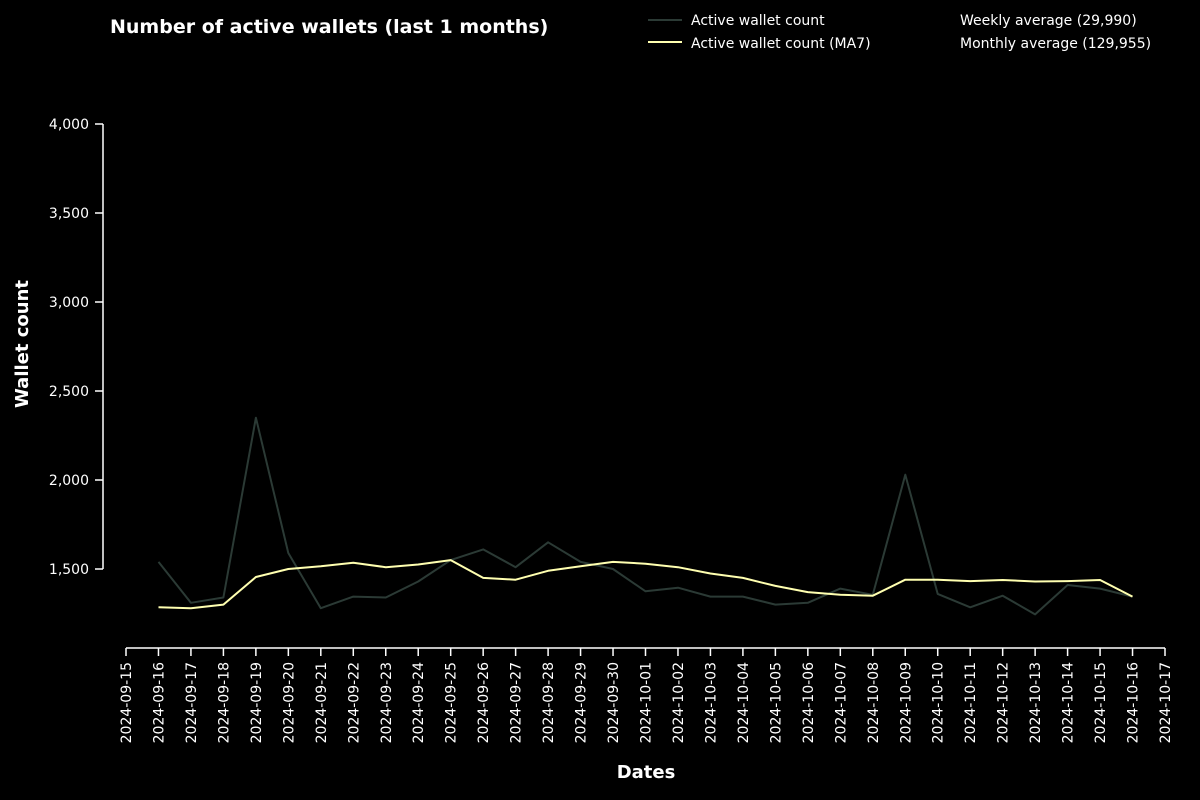 This screenshot has height=800, width=1200. Describe the element at coordinates (22, 344) in the screenshot. I see `y-axis-title: Wallet count` at that location.